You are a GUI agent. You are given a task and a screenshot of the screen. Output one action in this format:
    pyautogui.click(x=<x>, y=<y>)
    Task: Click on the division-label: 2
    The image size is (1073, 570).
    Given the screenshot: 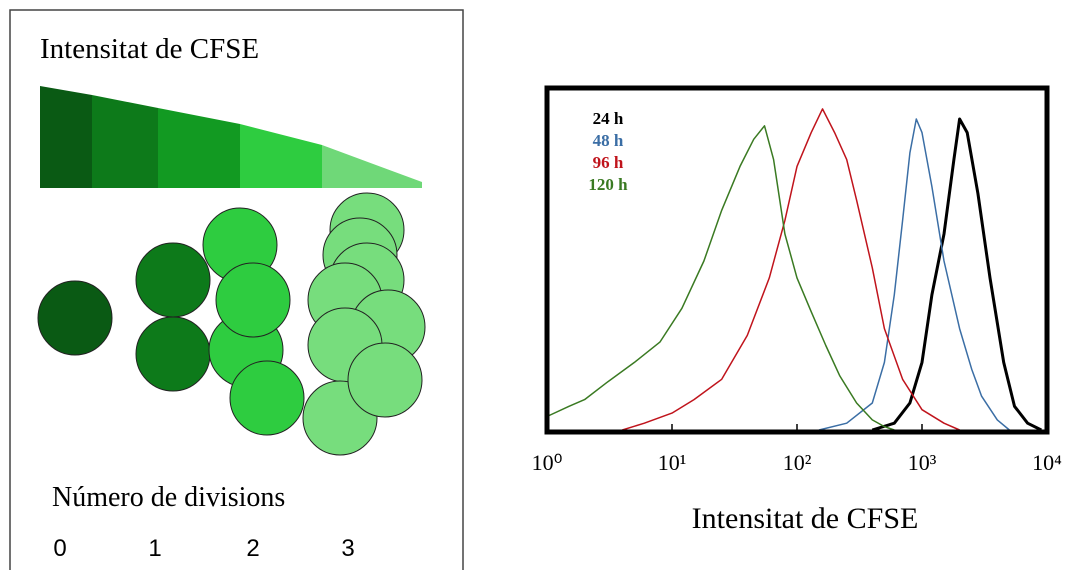 What is the action you would take?
    pyautogui.click(x=252, y=548)
    